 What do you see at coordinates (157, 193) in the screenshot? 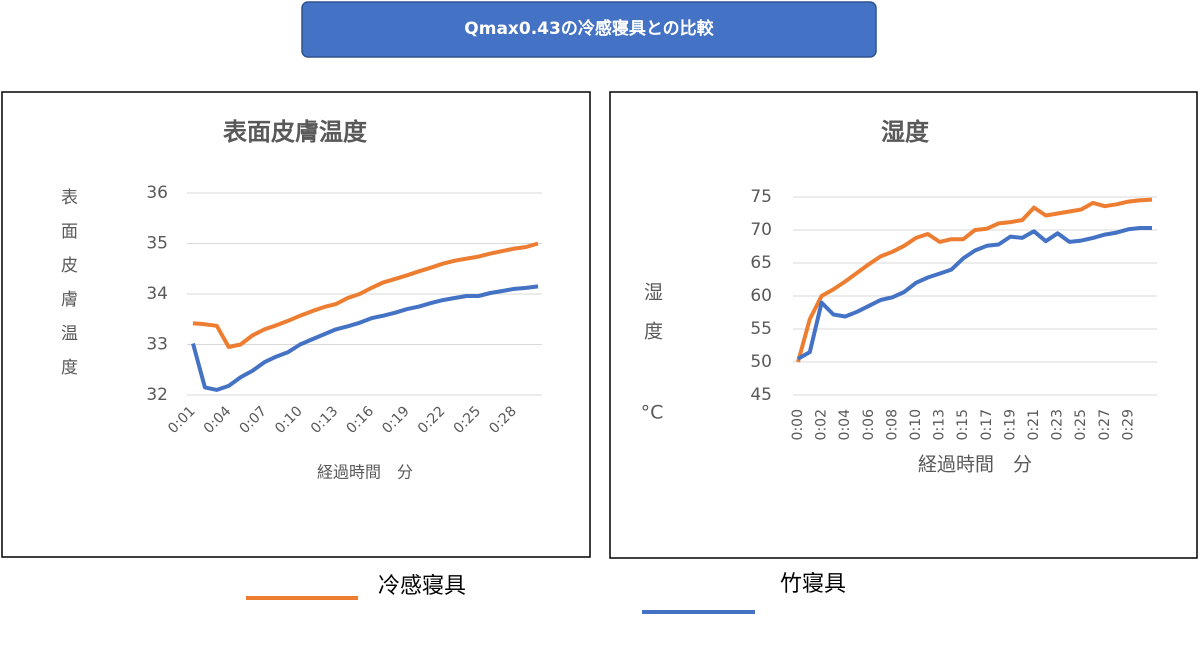
I see `y-tick-label: 36` at bounding box center [157, 193].